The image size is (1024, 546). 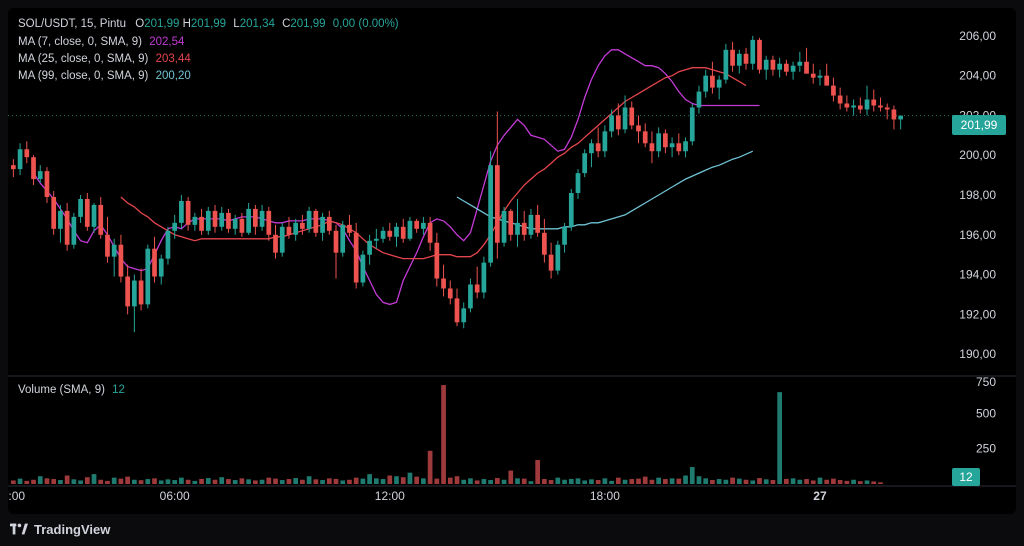 I want to click on price-tick-label: 190,00, so click(x=977, y=354).